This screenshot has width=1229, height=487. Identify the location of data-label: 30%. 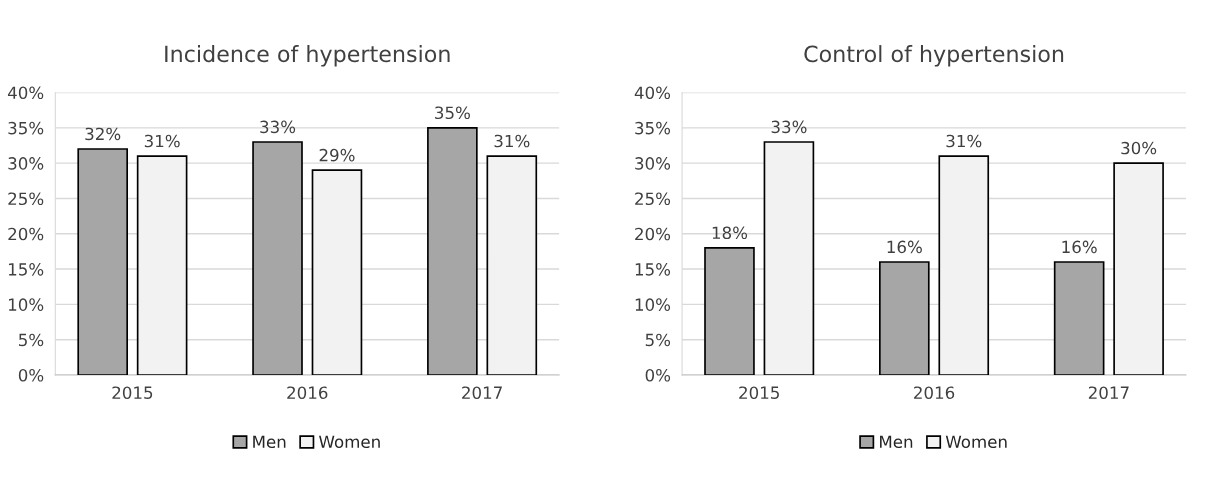
(1139, 148).